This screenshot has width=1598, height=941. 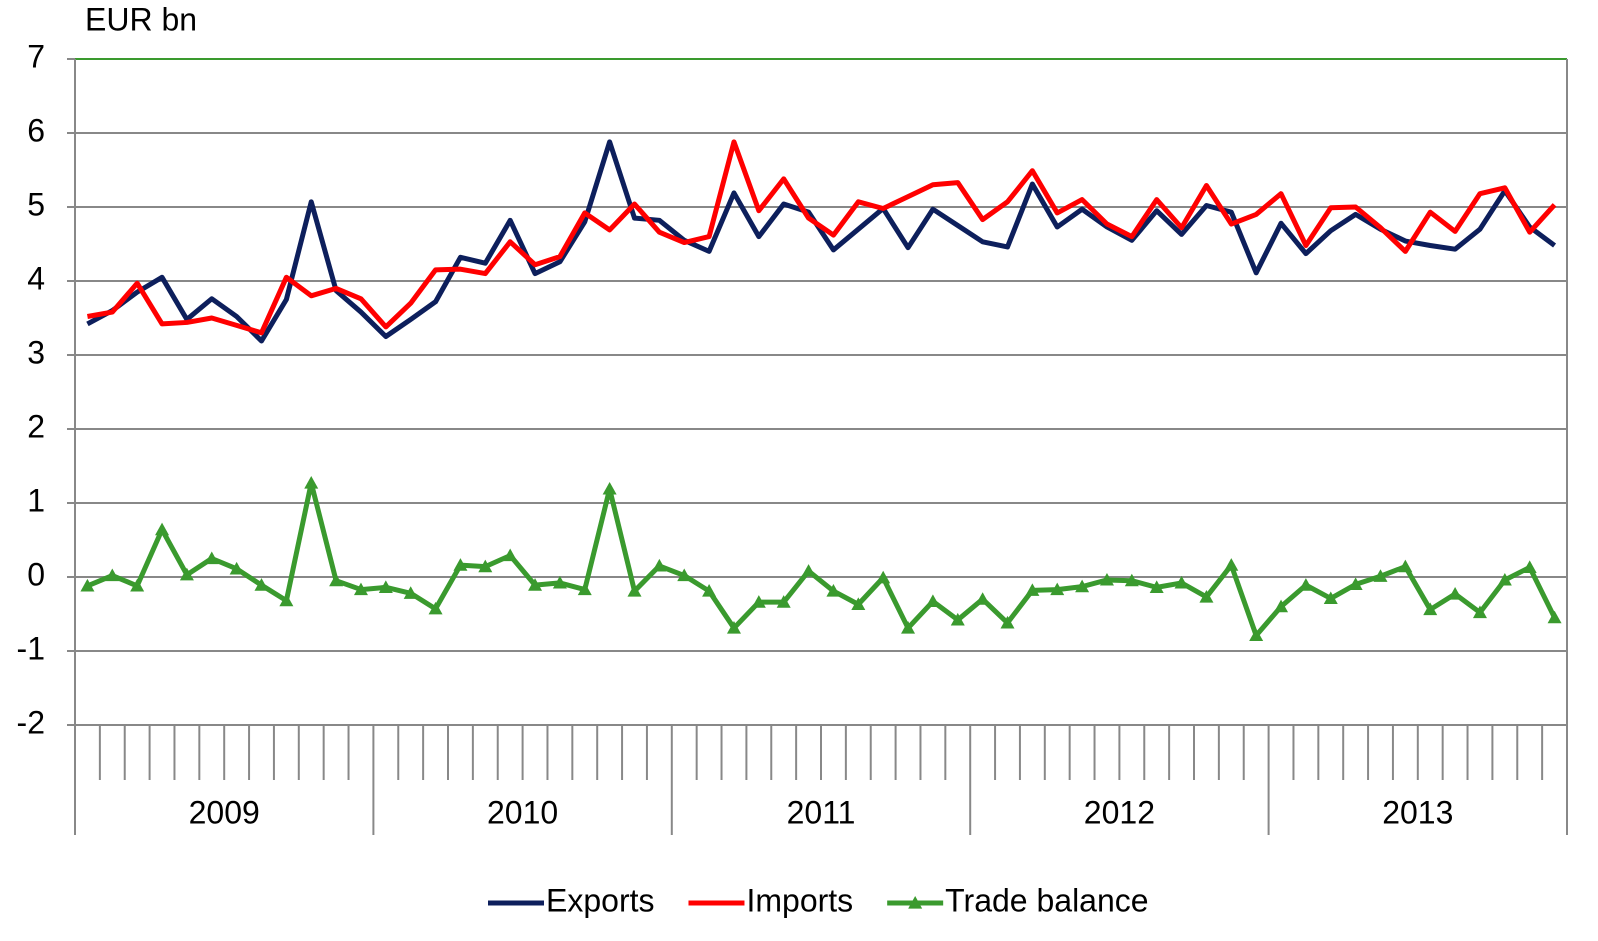 I want to click on y-tick-label: 3, so click(x=36, y=352).